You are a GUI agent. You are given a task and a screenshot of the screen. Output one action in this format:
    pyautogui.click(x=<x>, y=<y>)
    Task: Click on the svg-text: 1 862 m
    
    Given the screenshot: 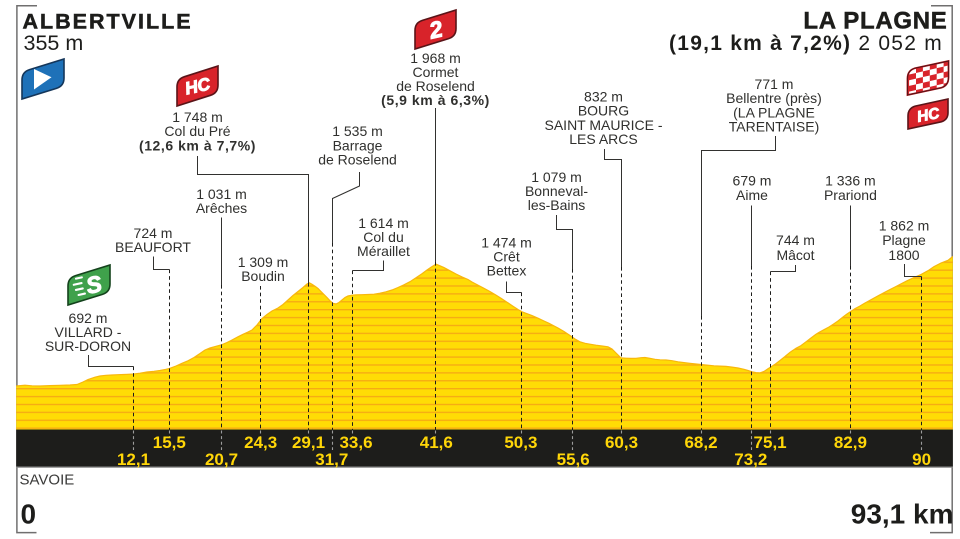 What is the action you would take?
    pyautogui.click(x=904, y=226)
    